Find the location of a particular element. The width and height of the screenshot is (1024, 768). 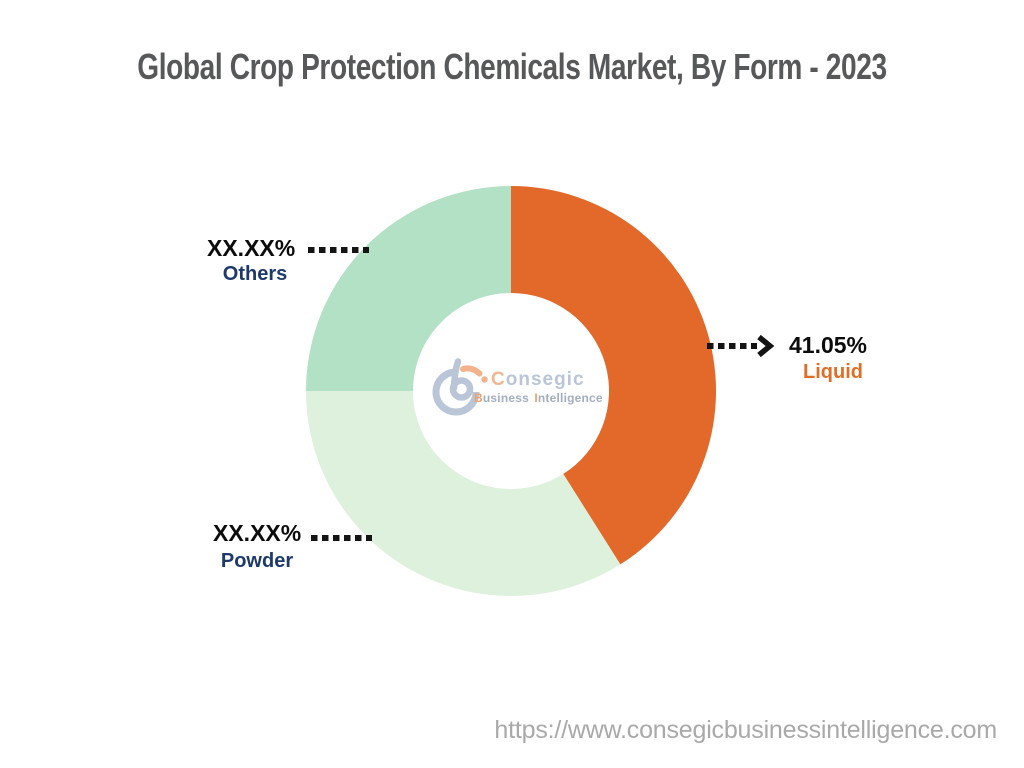

logo-b-bowl is located at coordinates (461, 389).